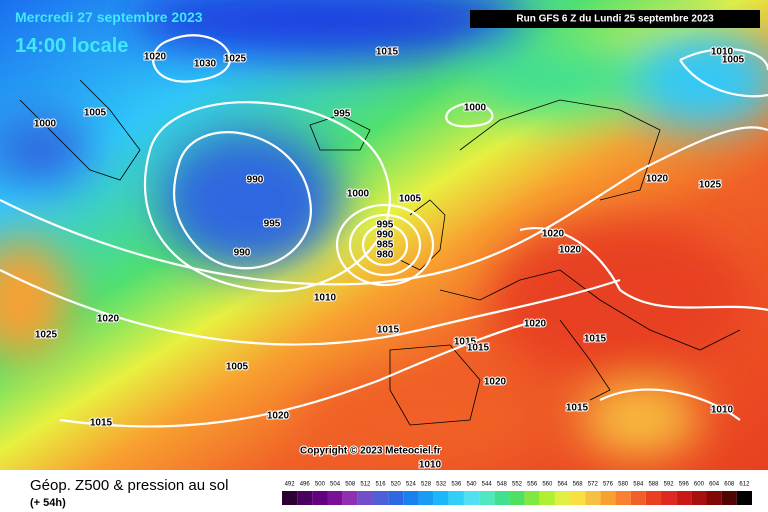 The image size is (768, 512). I want to click on scale-label: 584, so click(638, 485).